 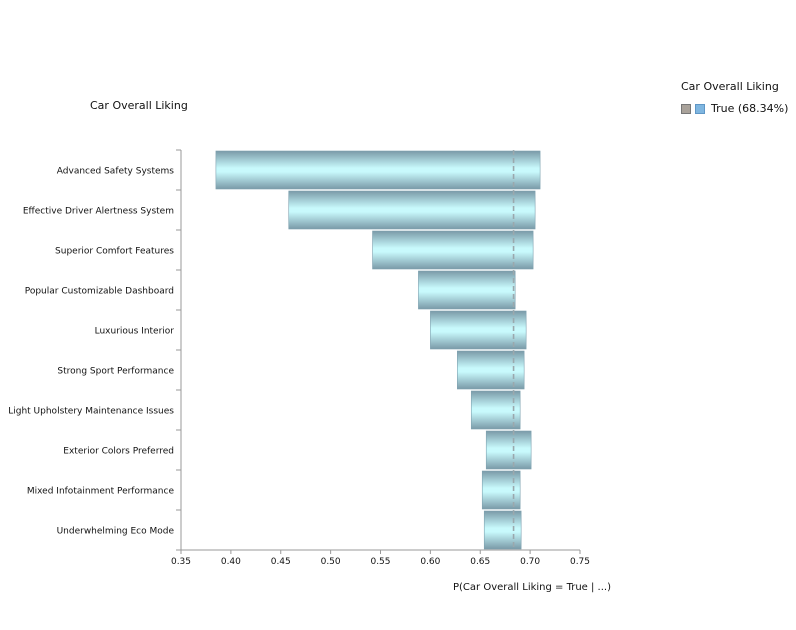 I want to click on x-axis-label: P(Car Overall Liking = True | ...), so click(x=532, y=587).